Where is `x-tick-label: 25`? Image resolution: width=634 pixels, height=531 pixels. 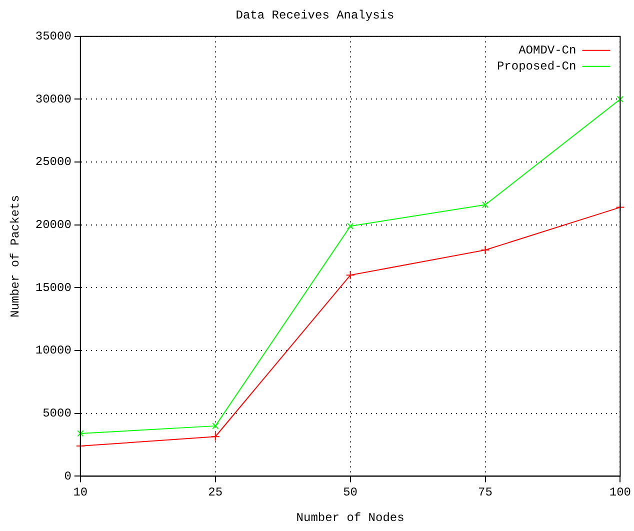 x-tick-label: 25 is located at coordinates (215, 493).